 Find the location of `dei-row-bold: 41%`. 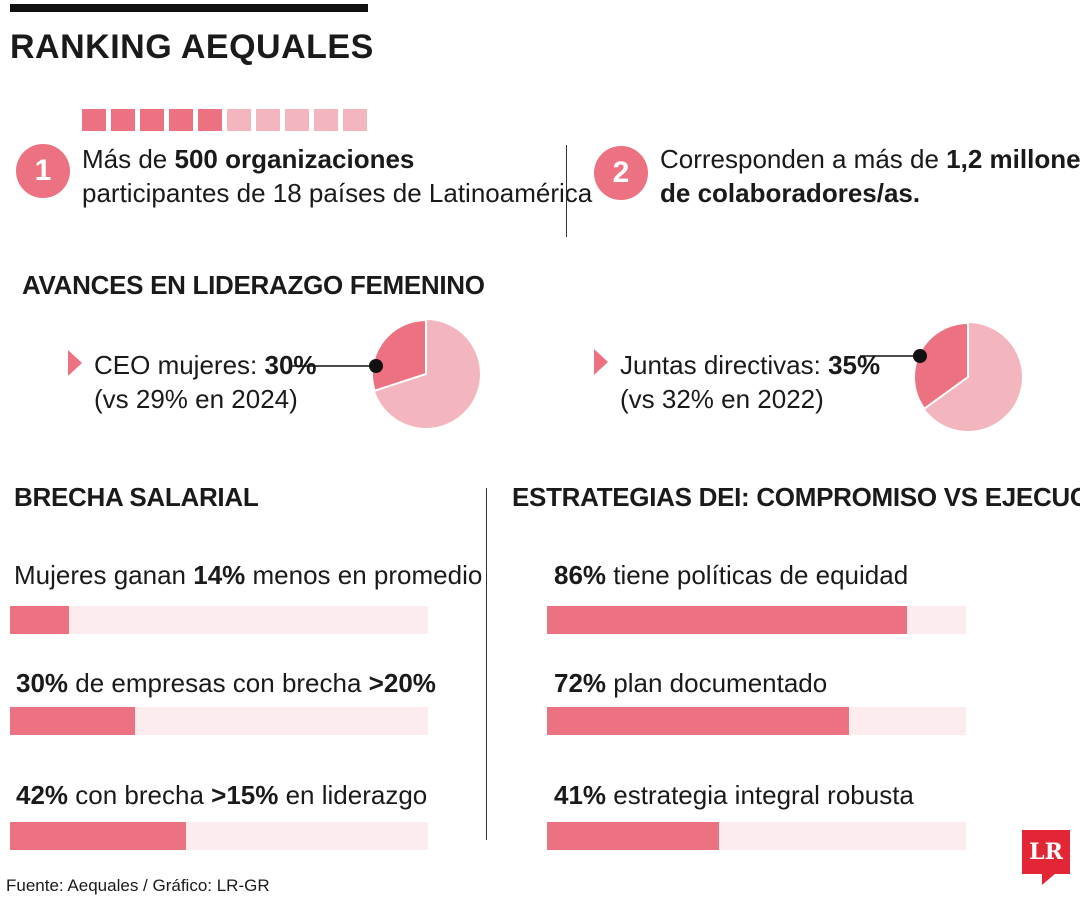

dei-row-bold: 41% is located at coordinates (580, 795).